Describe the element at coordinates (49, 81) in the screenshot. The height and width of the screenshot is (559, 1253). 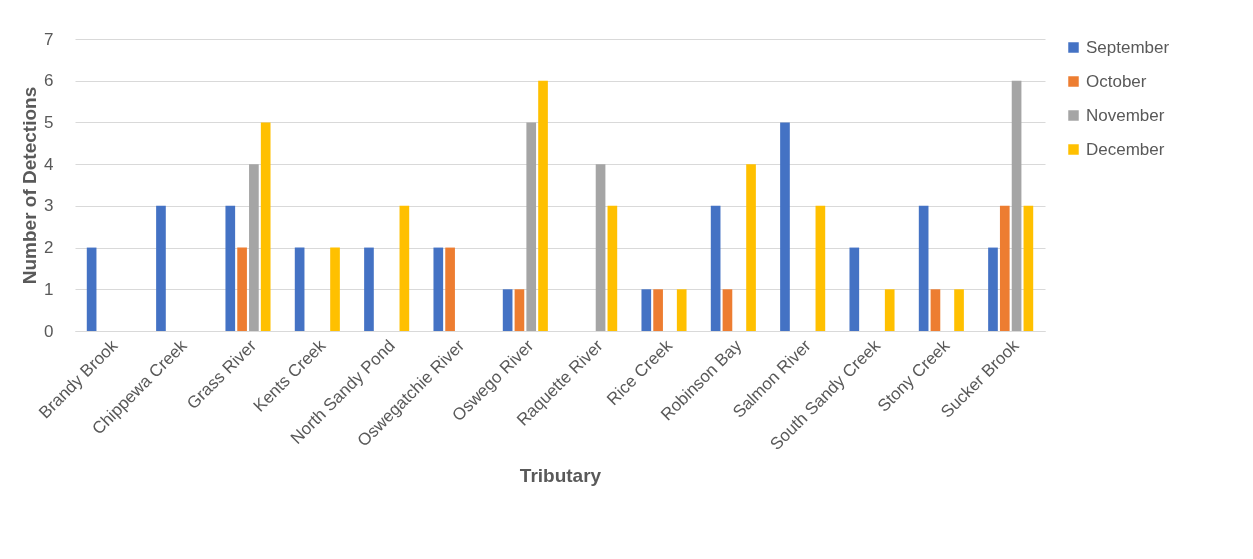
I see `y-tick-label: 6` at that location.